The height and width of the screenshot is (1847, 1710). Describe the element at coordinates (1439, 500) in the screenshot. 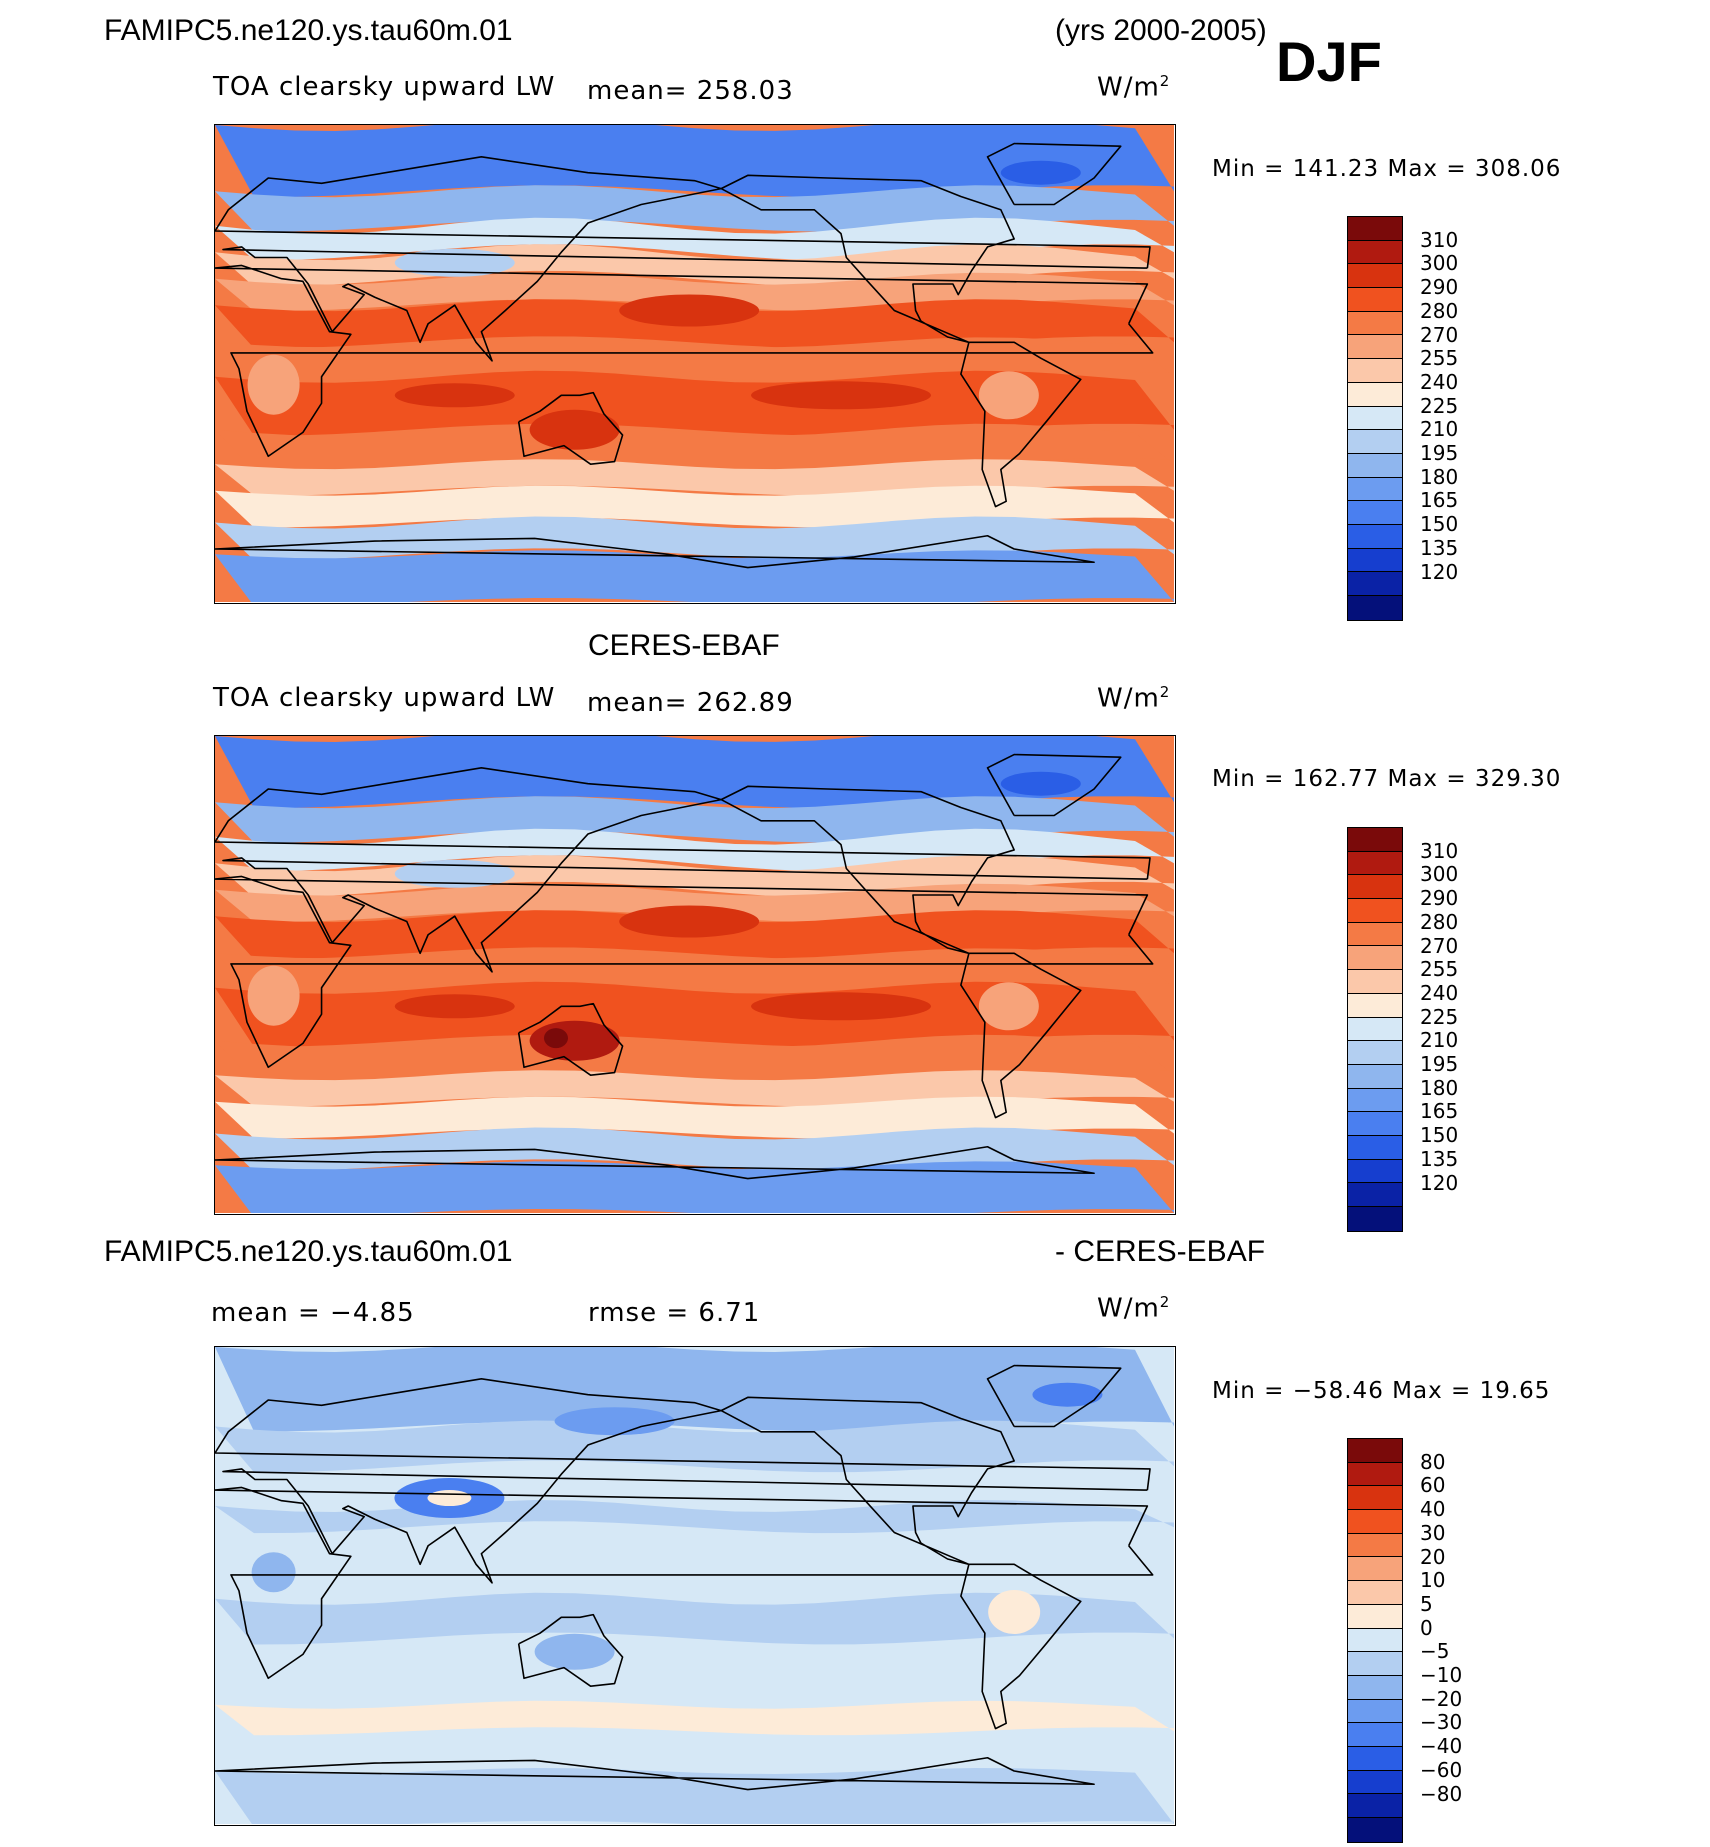

I see `colorbar-tick-label: 165` at that location.